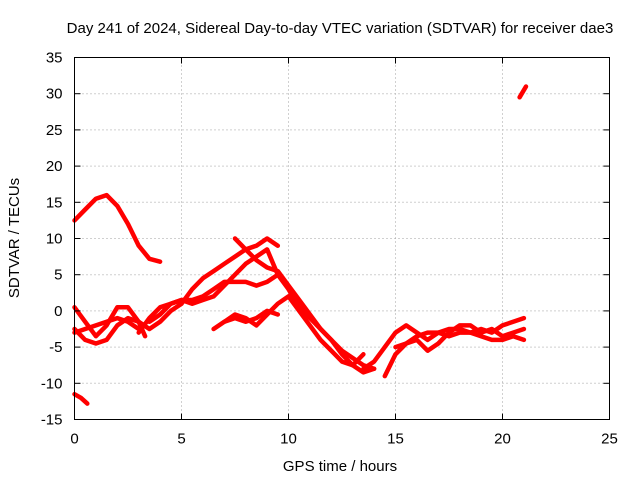 Image resolution: width=640 pixels, height=480 pixels. Describe the element at coordinates (54, 130) in the screenshot. I see `y-tick-label: 25` at that location.